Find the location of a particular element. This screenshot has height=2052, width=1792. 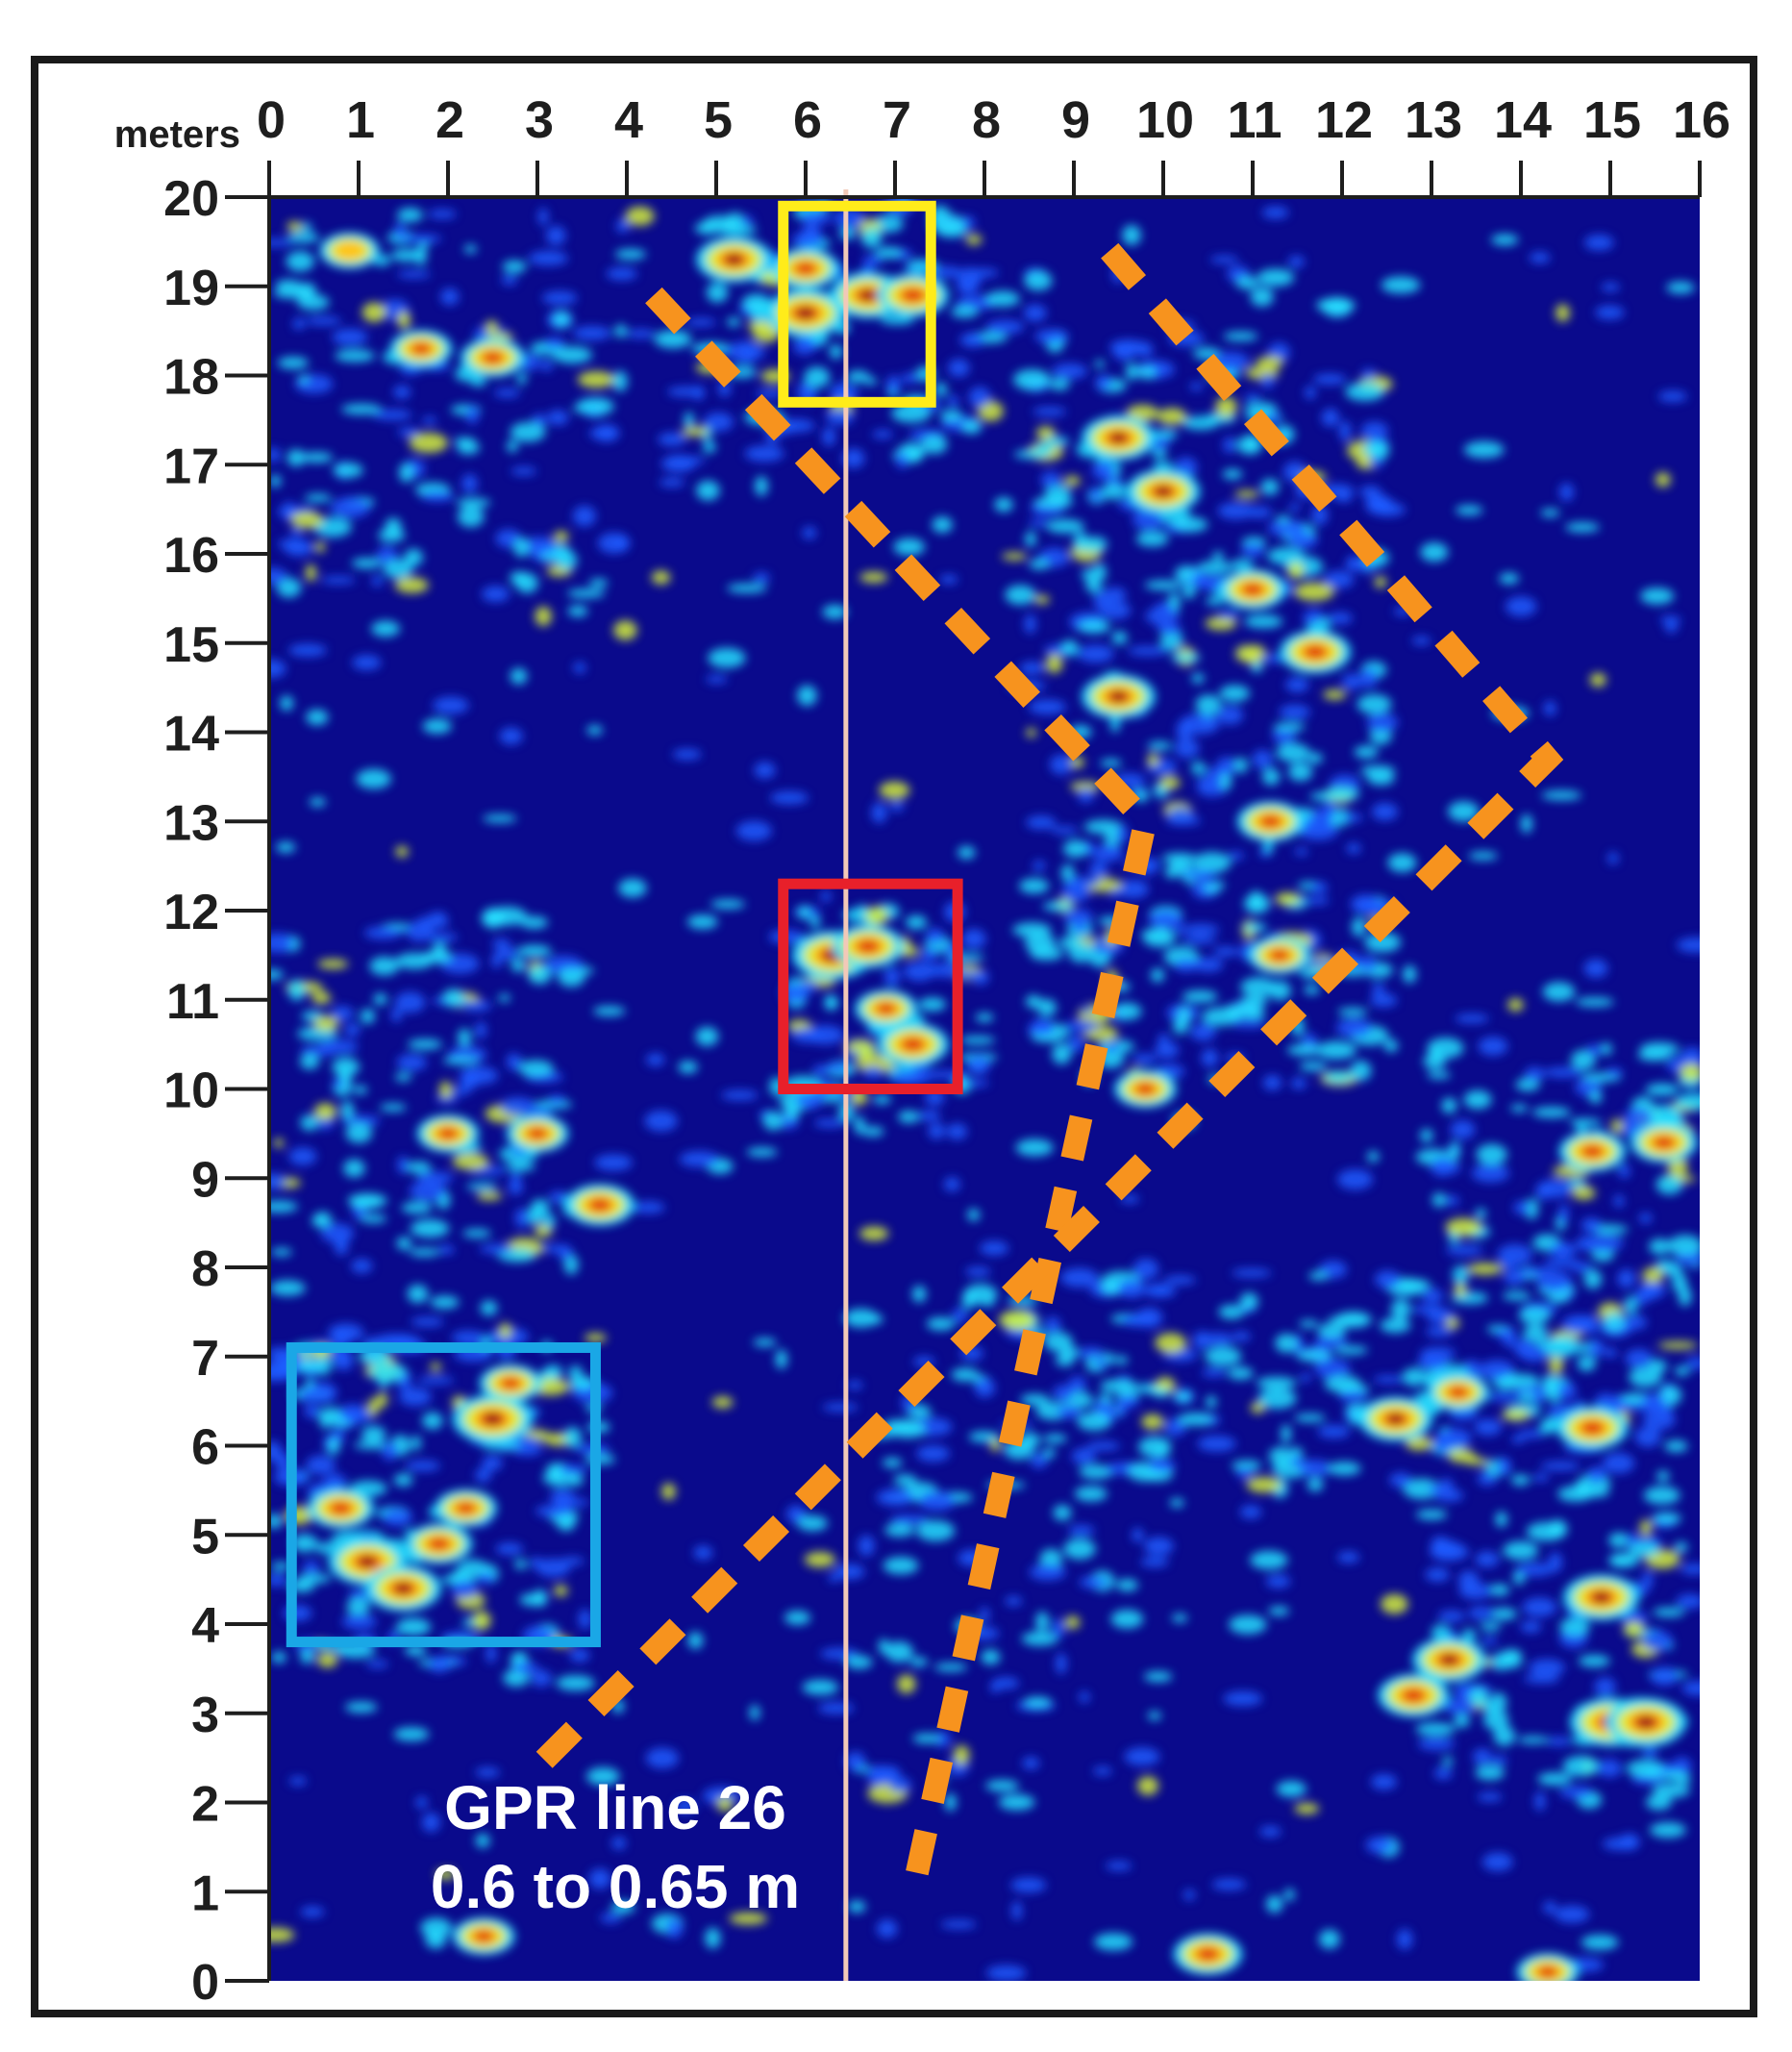

y-tick-label: 3 is located at coordinates (205, 1716).